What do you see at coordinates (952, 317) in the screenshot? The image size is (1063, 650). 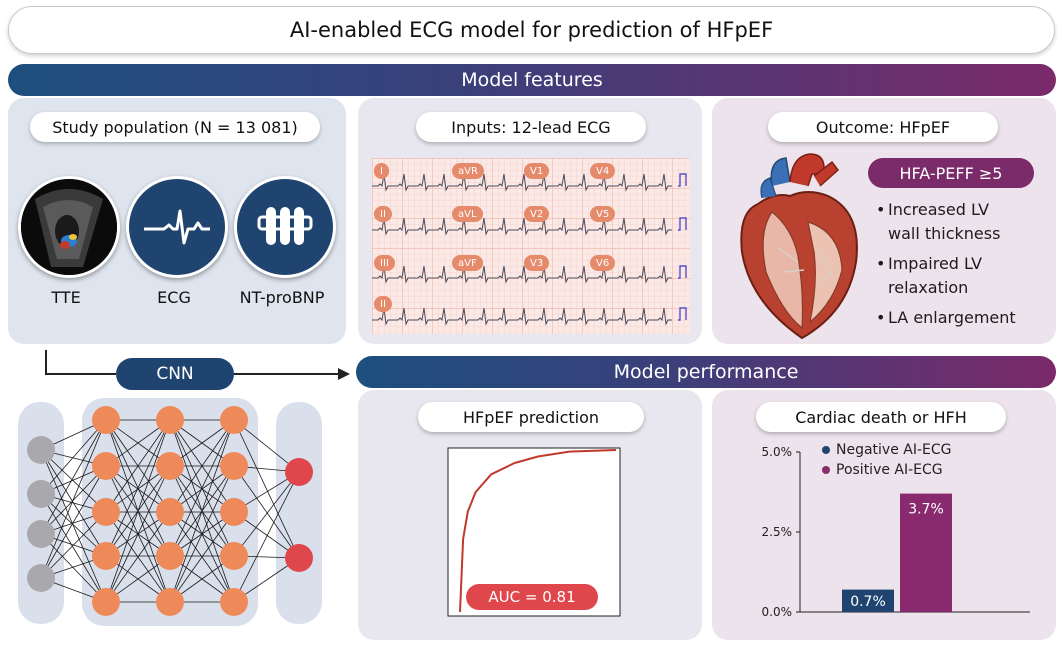 I see `criterion-la-enlargement: LA enlargement` at bounding box center [952, 317].